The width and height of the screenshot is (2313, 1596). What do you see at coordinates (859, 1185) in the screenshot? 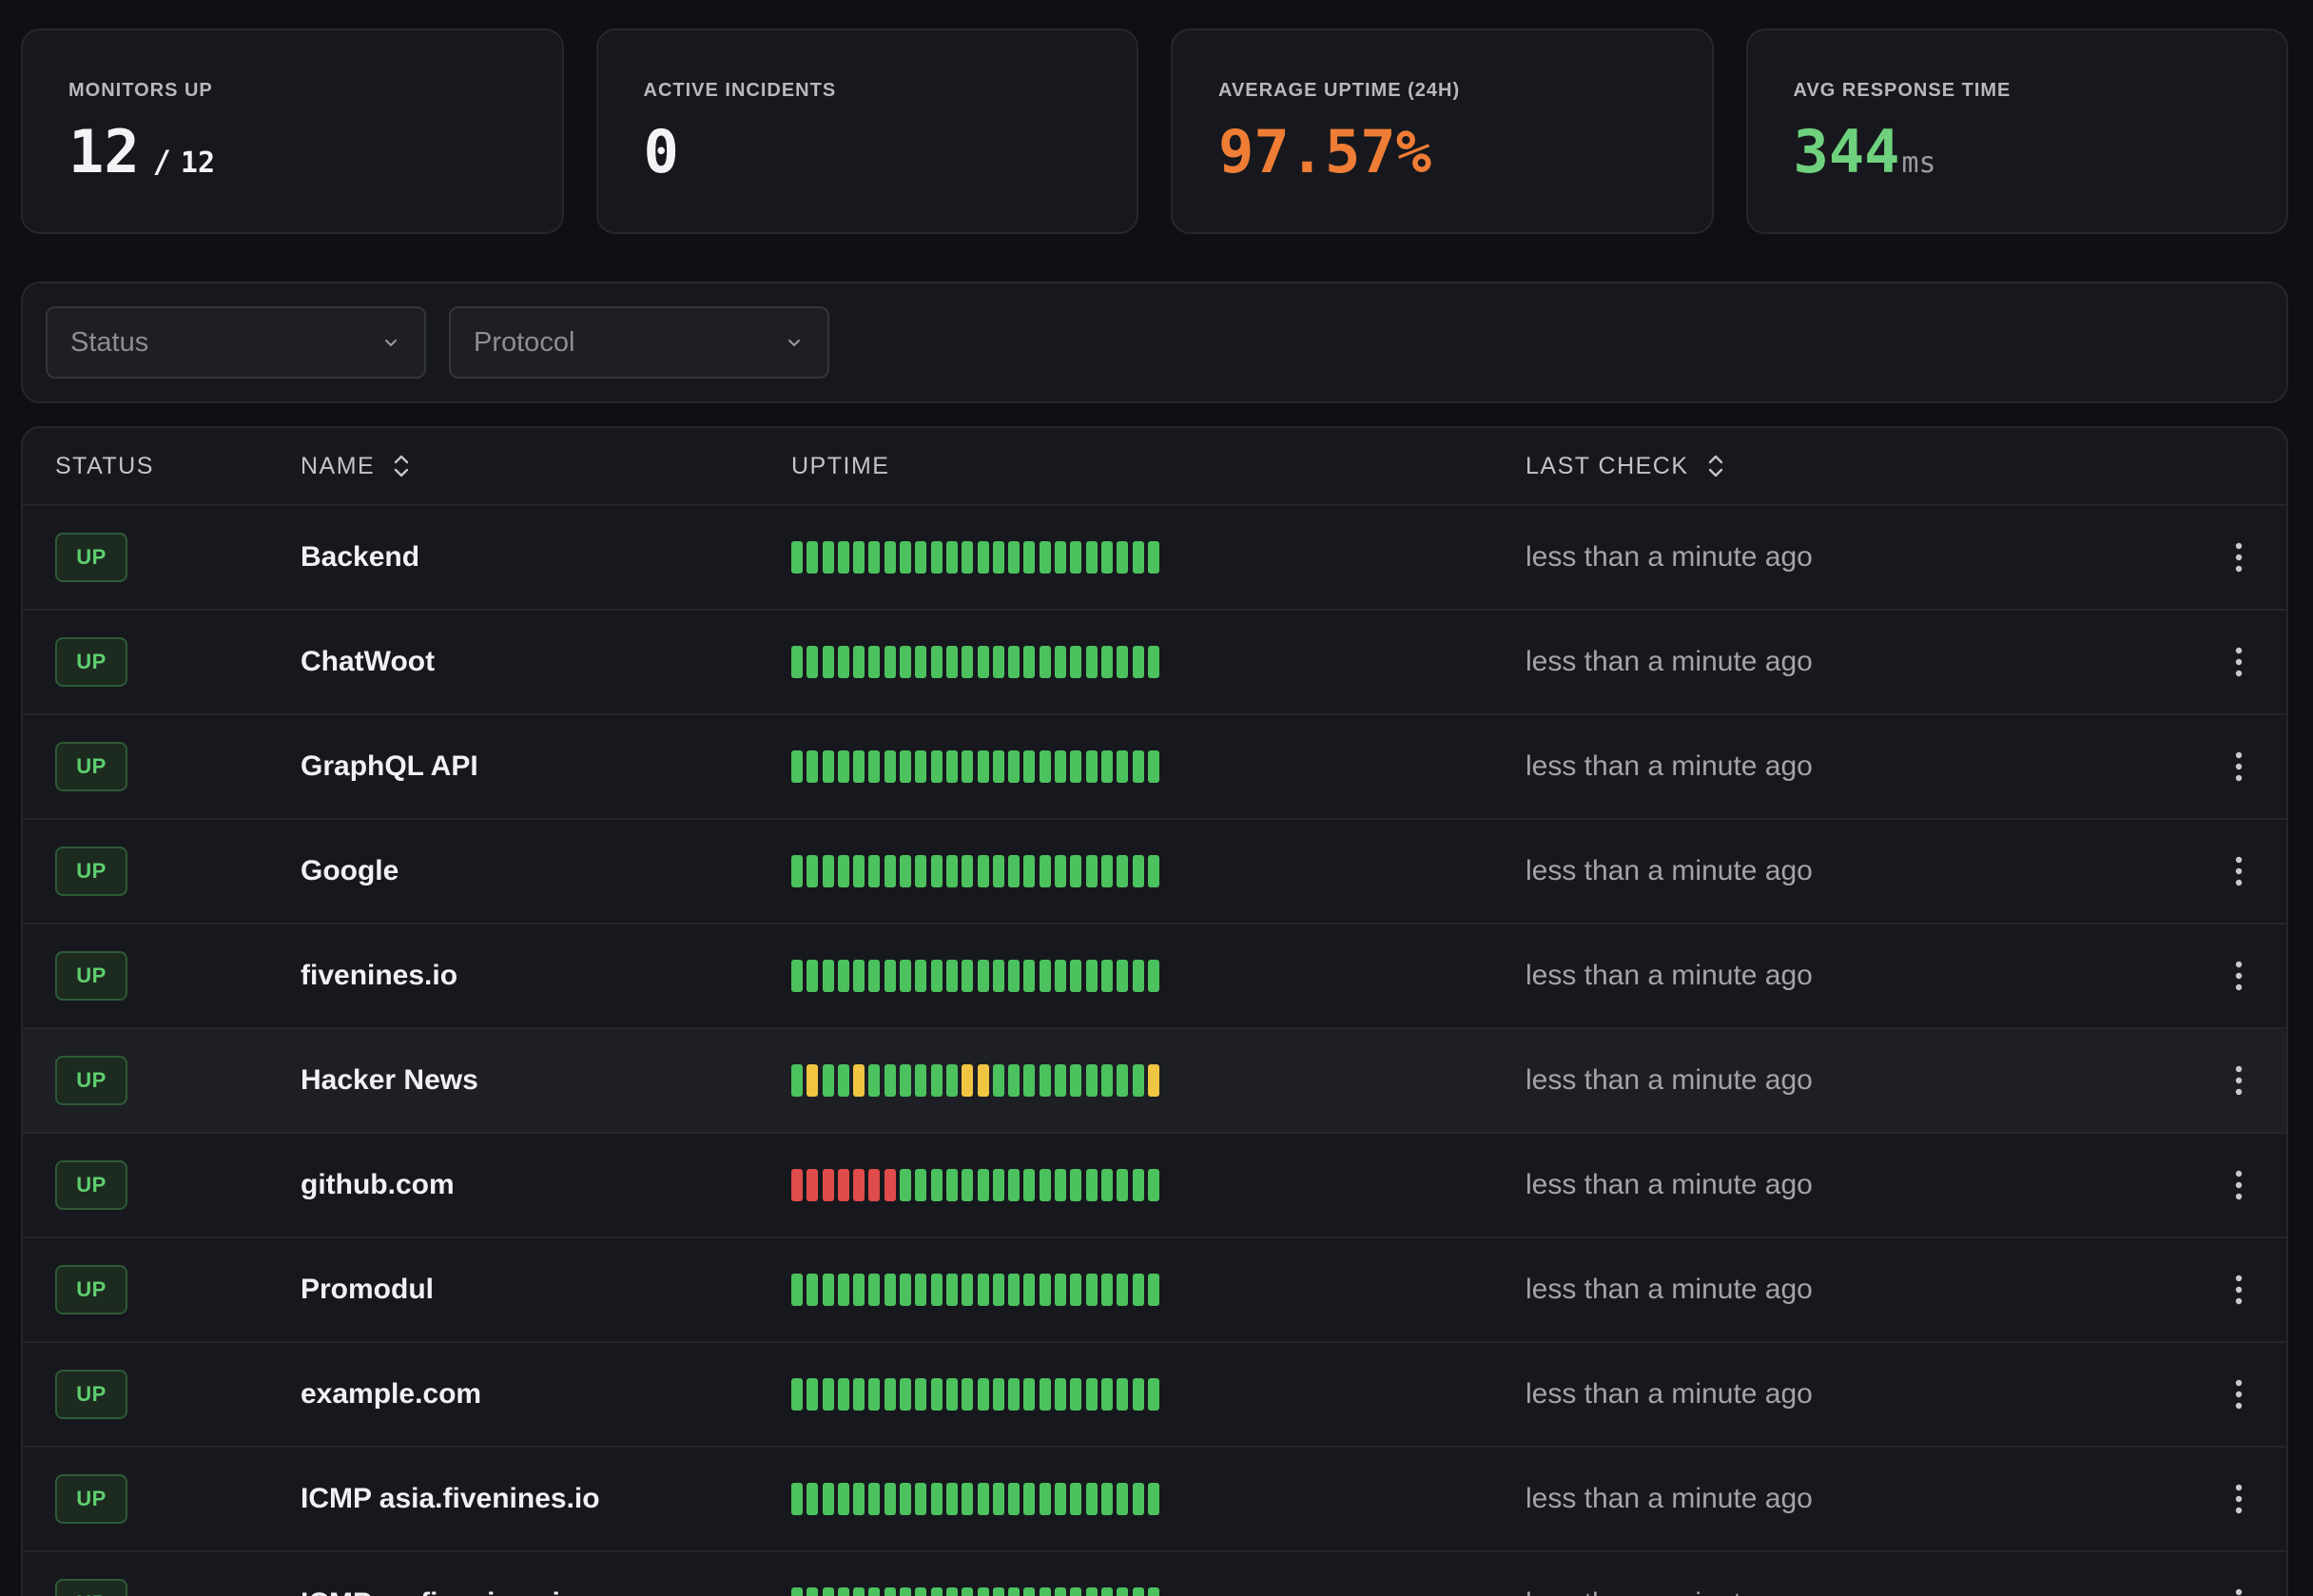
I see `uptime-bar-down` at bounding box center [859, 1185].